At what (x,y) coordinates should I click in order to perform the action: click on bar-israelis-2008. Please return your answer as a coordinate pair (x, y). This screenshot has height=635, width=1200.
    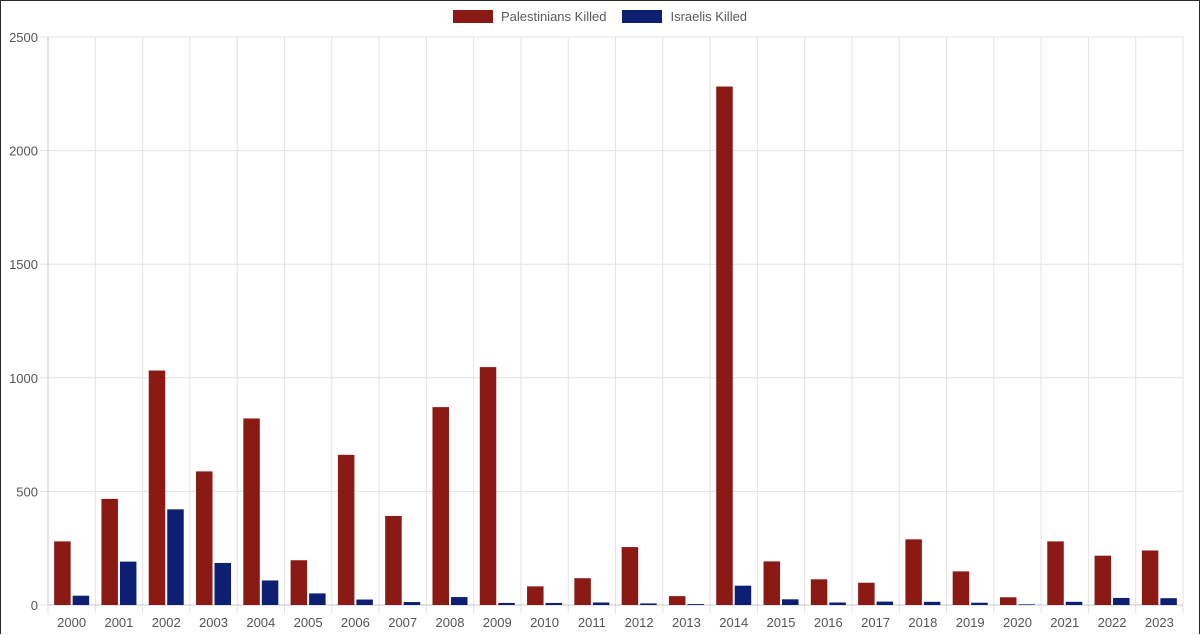
    Looking at the image, I should click on (459, 601).